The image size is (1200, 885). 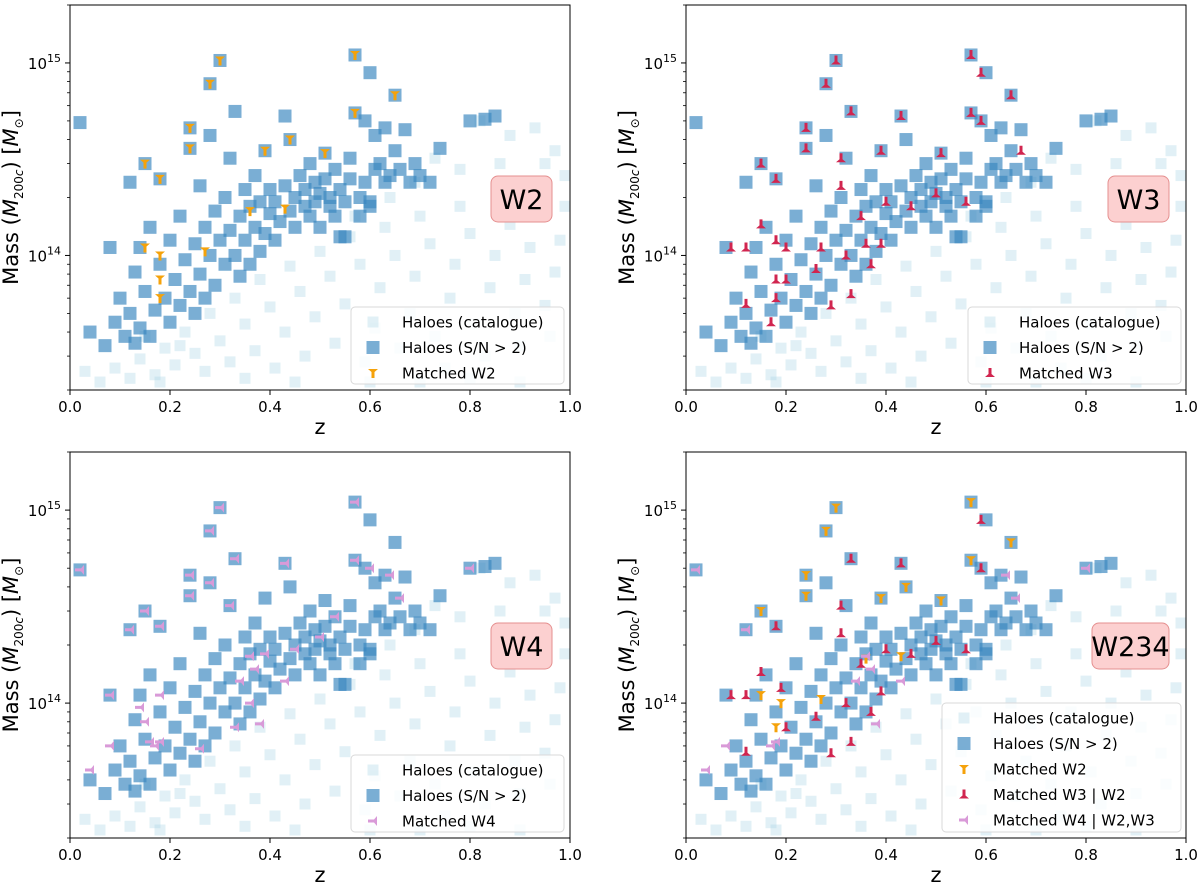 What do you see at coordinates (44, 254) in the screenshot?
I see `y-tick-label: 1014` at bounding box center [44, 254].